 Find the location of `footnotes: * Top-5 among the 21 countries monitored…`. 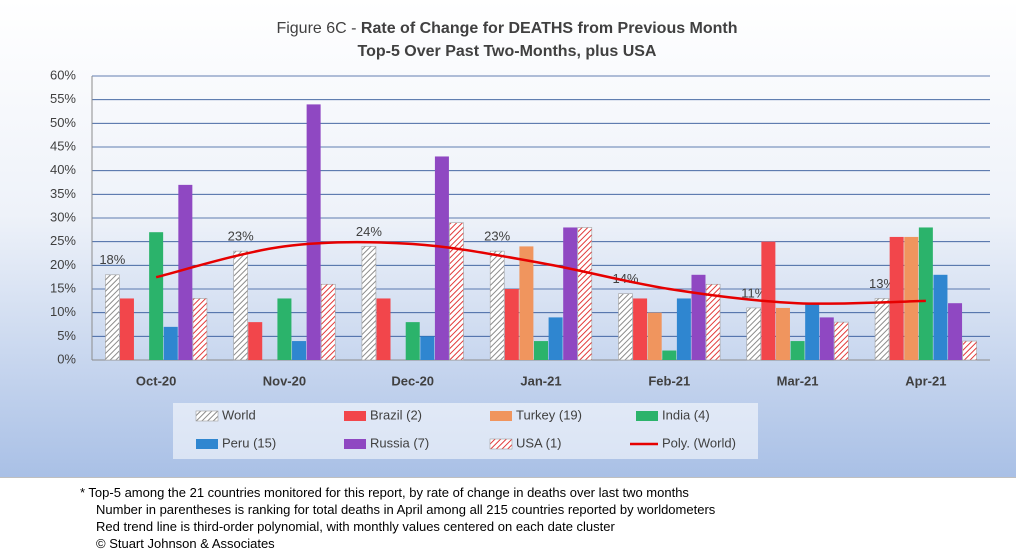

footnotes: * Top-5 among the 21 countries monitored… is located at coordinates (397, 518).